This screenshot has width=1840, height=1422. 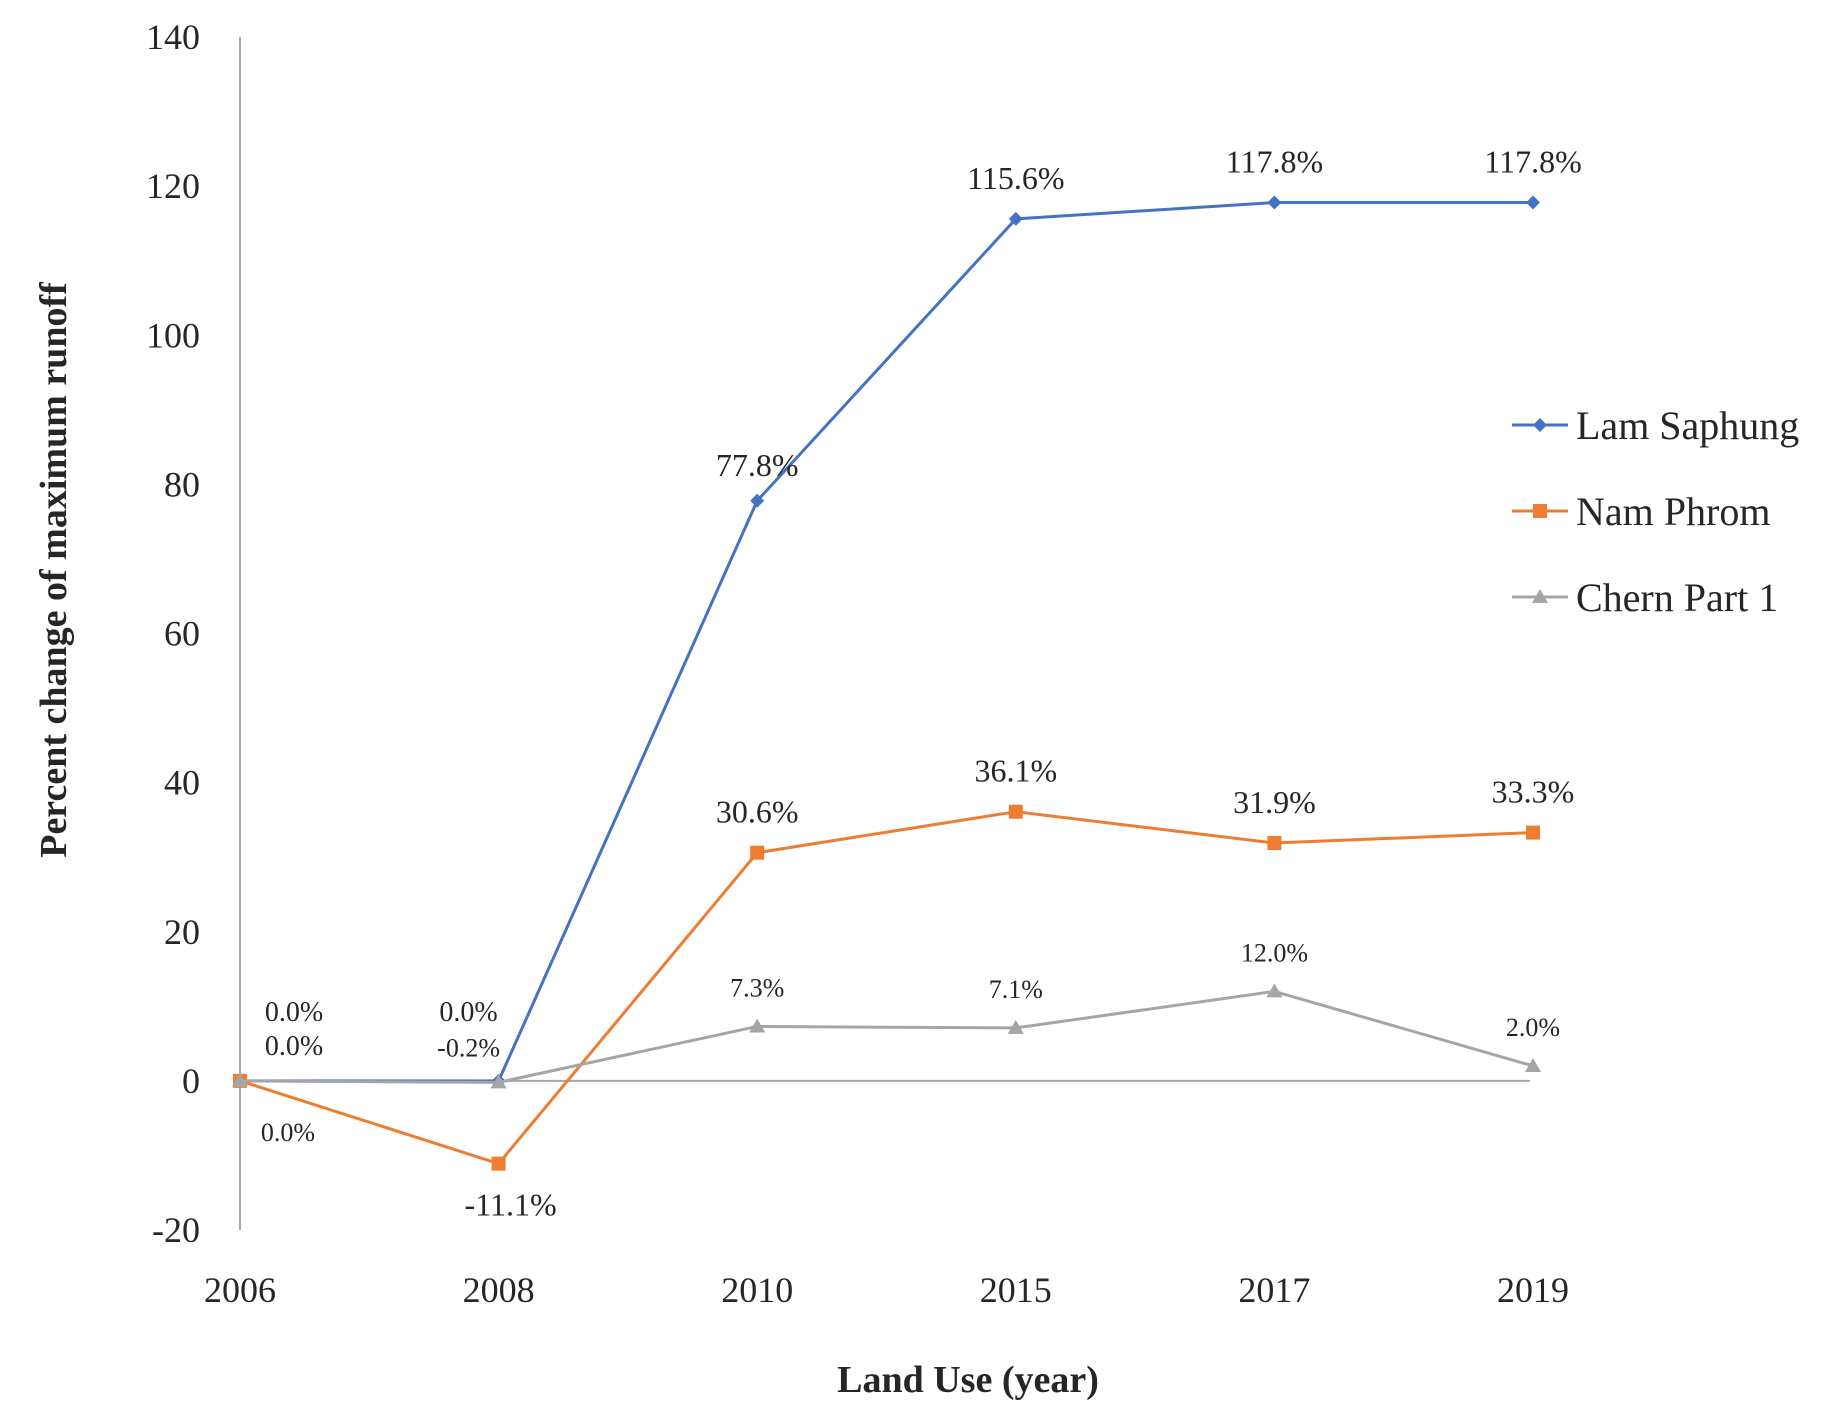 What do you see at coordinates (240, 1290) in the screenshot?
I see `x-tick-label: 2006` at bounding box center [240, 1290].